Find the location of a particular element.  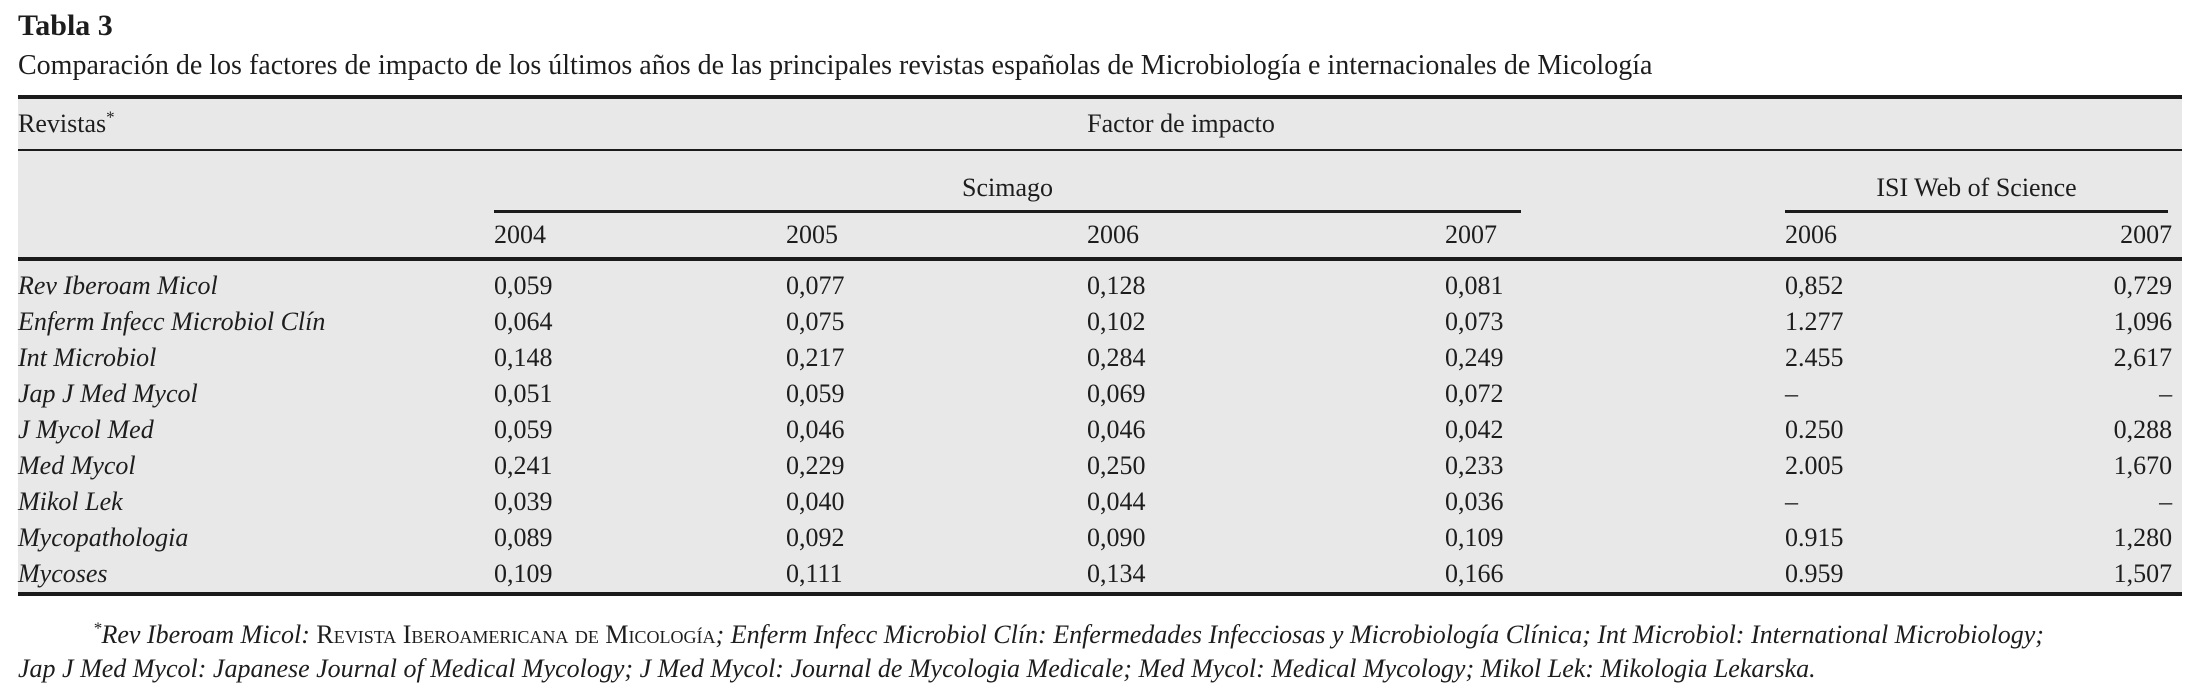

journal-name: Mycopathologia is located at coordinates (103, 537).